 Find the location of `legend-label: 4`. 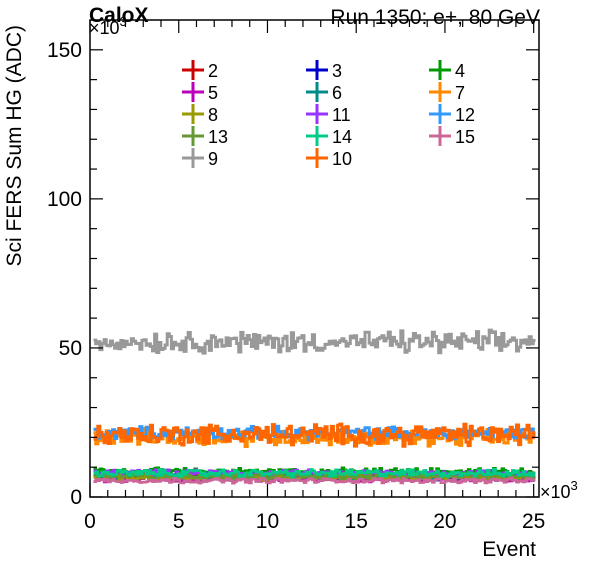

legend-label: 4 is located at coordinates (460, 71).